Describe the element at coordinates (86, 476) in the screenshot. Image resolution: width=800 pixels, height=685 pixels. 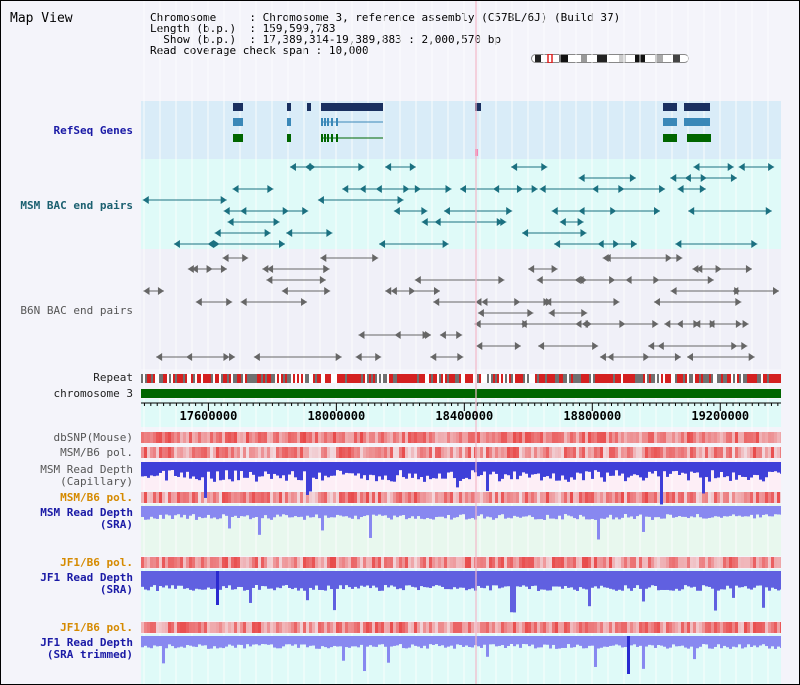
I see `msm-read-depth-capillary-label: MSM Read Depth (Capillary)` at that location.